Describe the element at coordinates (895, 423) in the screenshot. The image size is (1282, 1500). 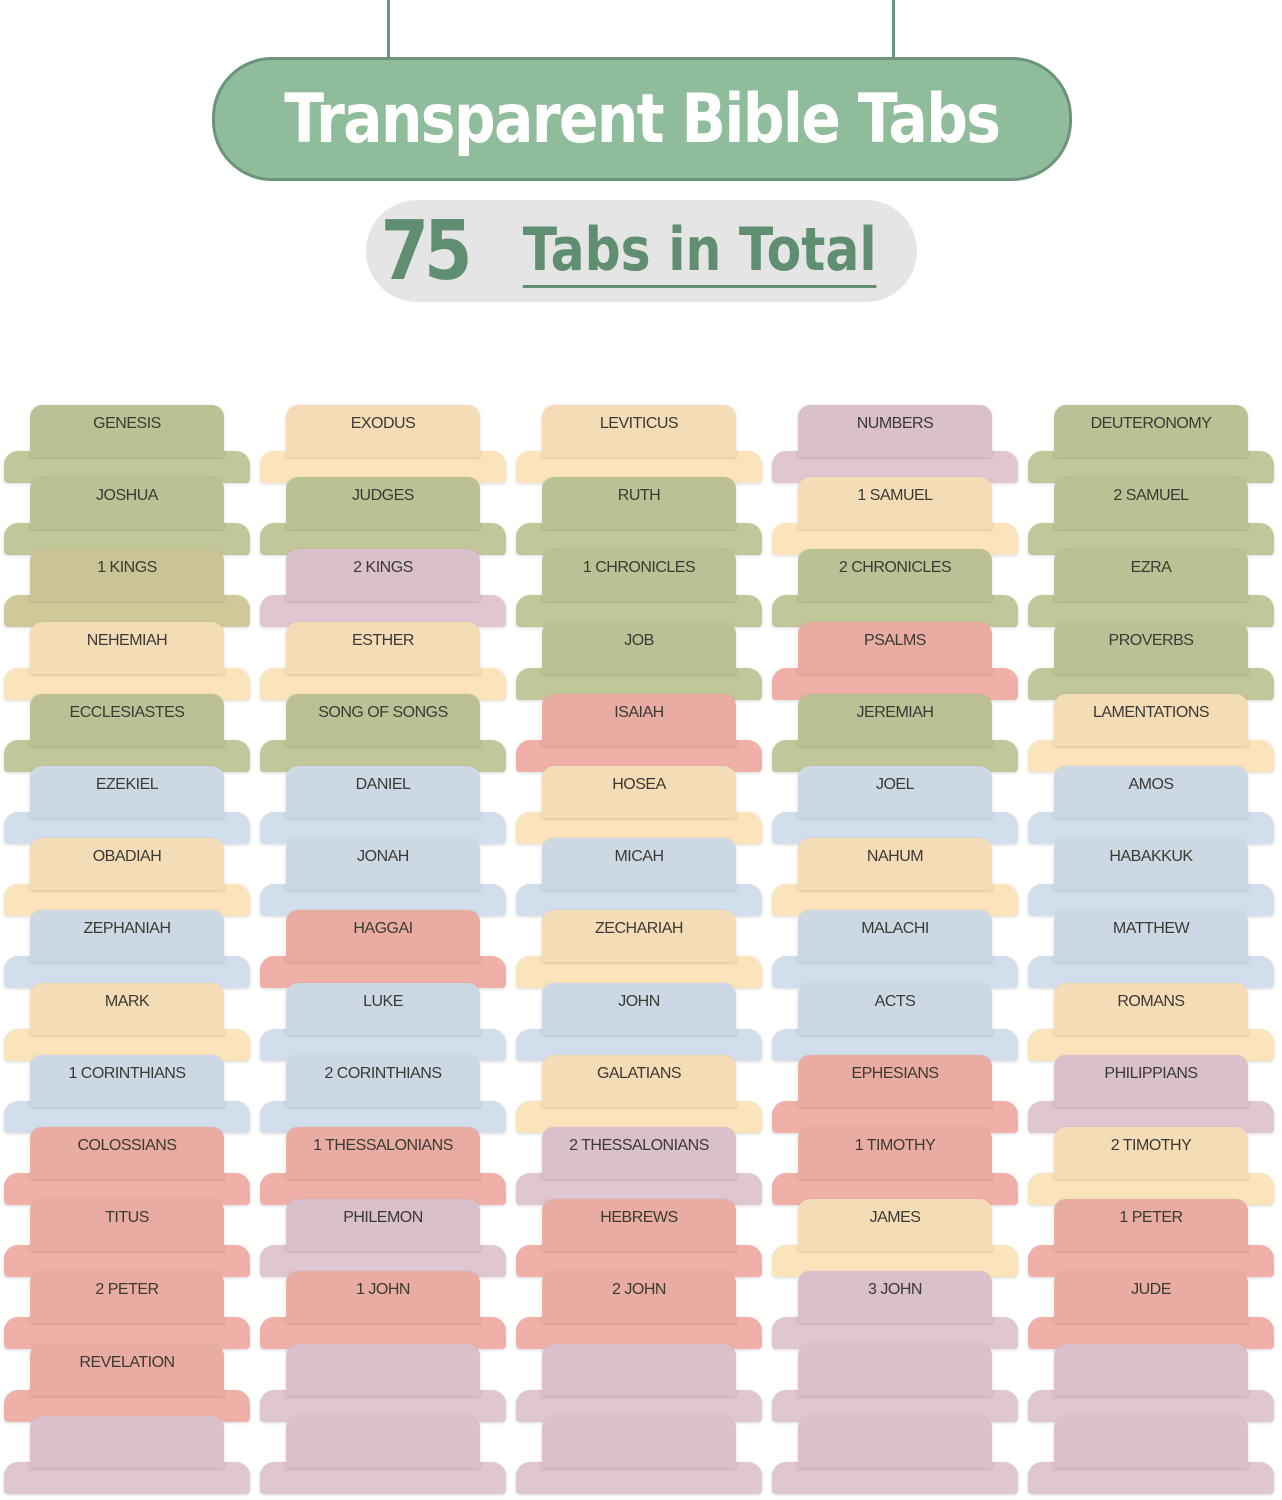
I see `tab-label: NUMBERS` at that location.